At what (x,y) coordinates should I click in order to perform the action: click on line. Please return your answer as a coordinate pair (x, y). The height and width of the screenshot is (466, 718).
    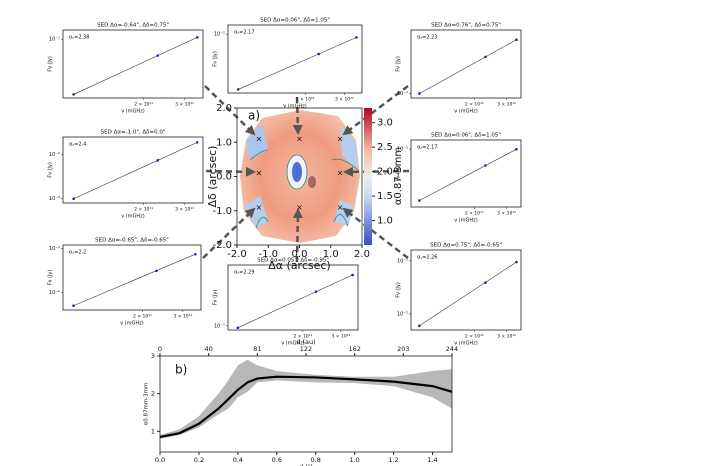
    Looking at the image, I should click on (306, 407).